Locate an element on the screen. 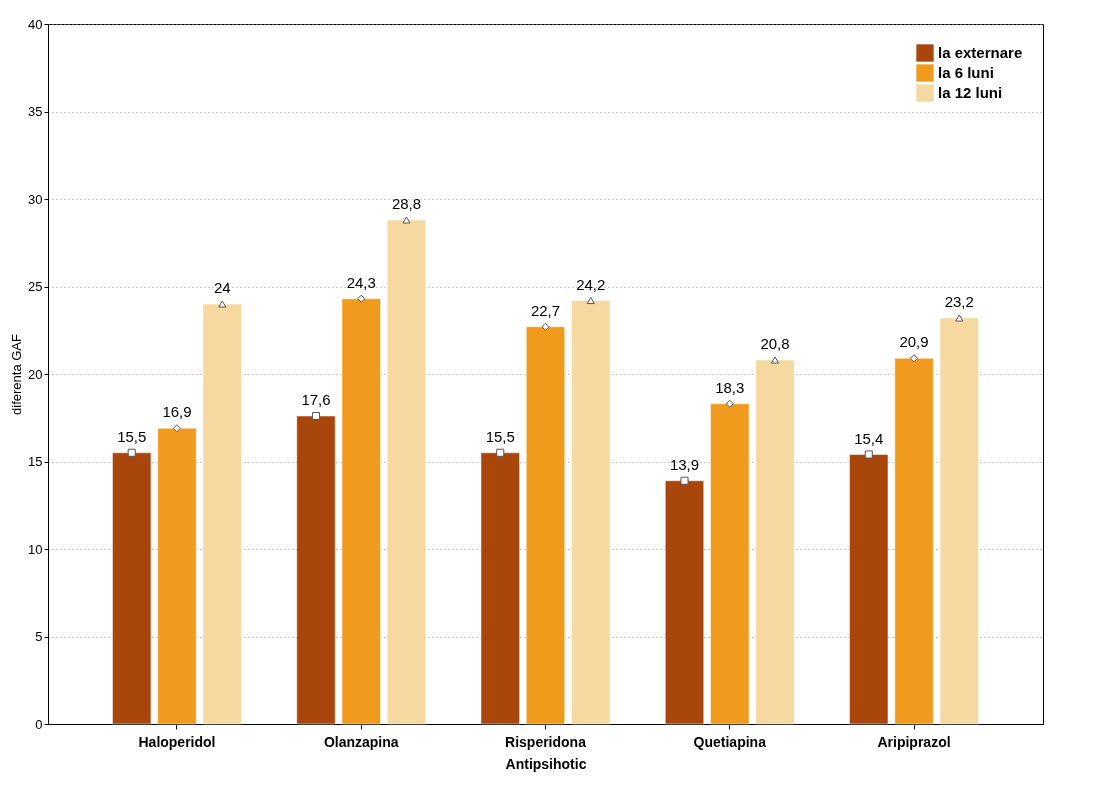  data-label: 15,4 is located at coordinates (869, 438).